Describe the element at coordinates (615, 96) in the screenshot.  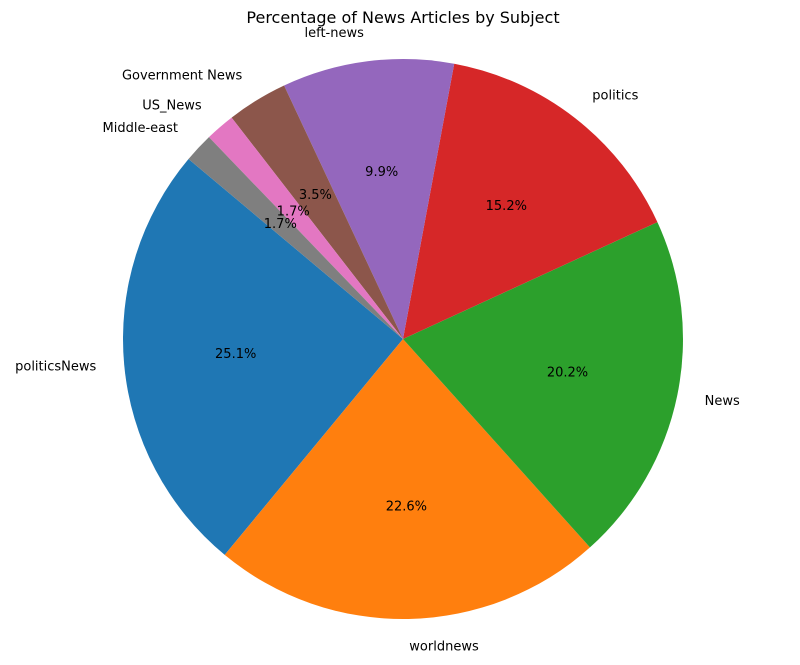
I see `slice-label-politics: politics` at that location.